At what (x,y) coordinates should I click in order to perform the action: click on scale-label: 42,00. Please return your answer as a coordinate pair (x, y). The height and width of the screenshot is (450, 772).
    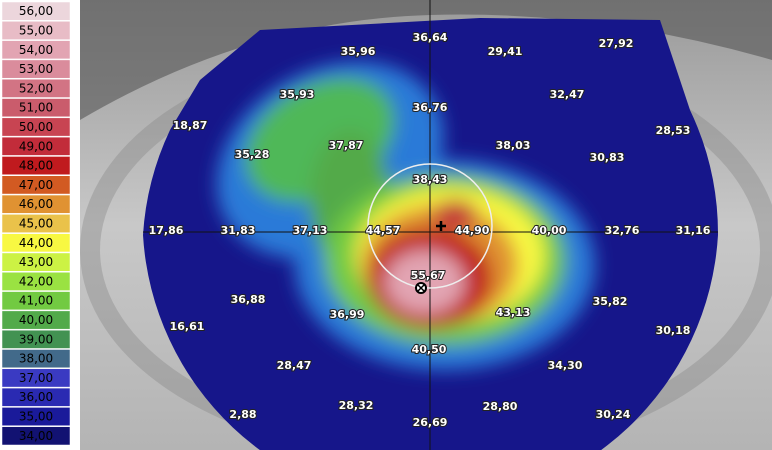
    Looking at the image, I should click on (36, 281).